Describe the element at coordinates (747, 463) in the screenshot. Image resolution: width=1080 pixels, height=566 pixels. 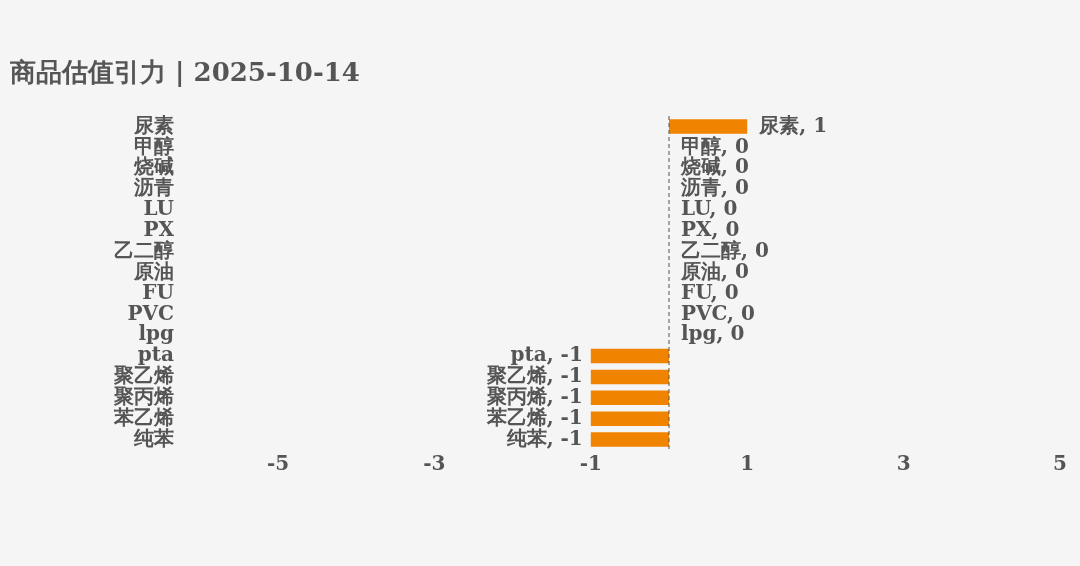
I see `x-tick-label: 1` at that location.